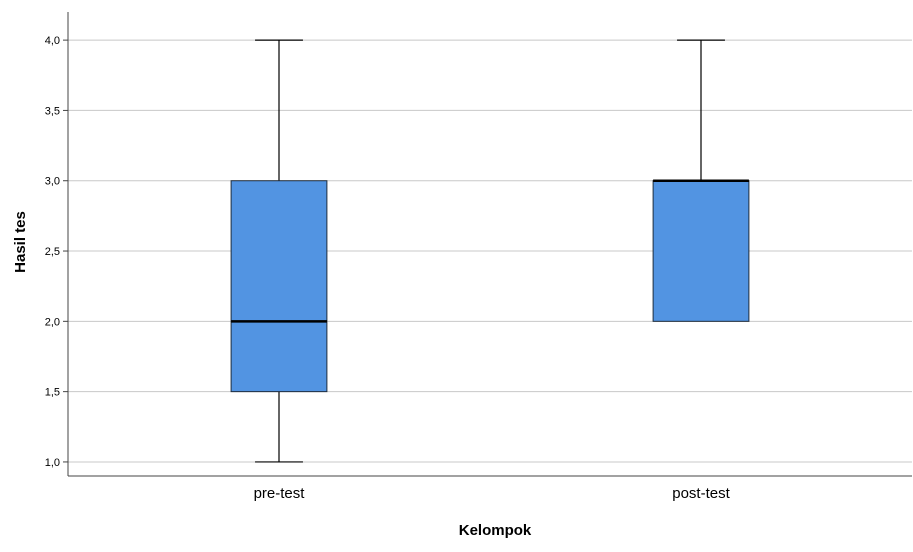 The image size is (913, 552). Describe the element at coordinates (20, 242) in the screenshot. I see `y-axis-title: Hasil tes` at that location.